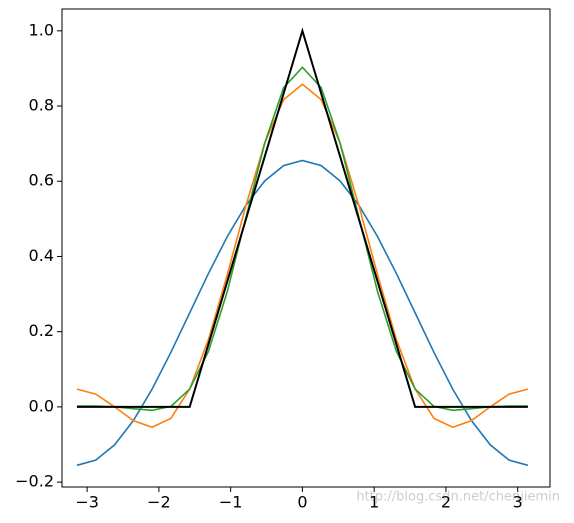  Describe the element at coordinates (41, 105) in the screenshot. I see `y-tick-label: 0.8` at that location.